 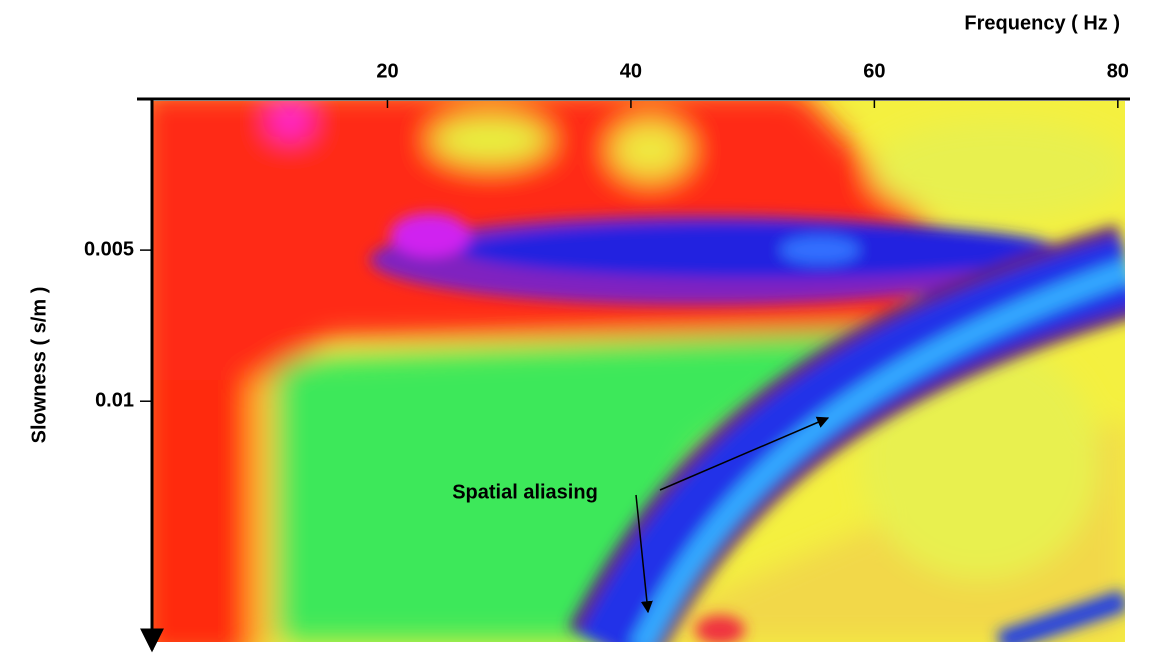 I want to click on y-axis-label: Slowness ( s/m ), so click(x=39, y=365).